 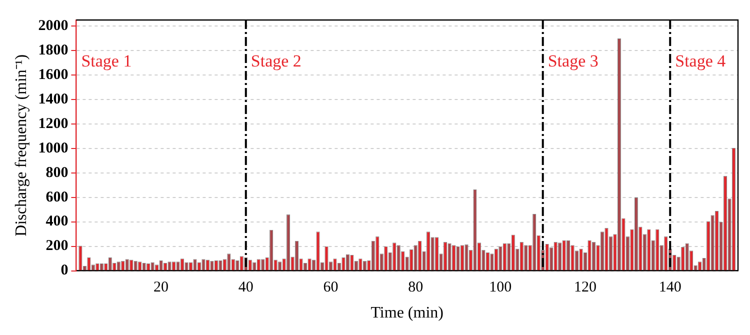 What do you see at coordinates (670, 288) in the screenshot?
I see `x-tick-label: 140` at bounding box center [670, 288].